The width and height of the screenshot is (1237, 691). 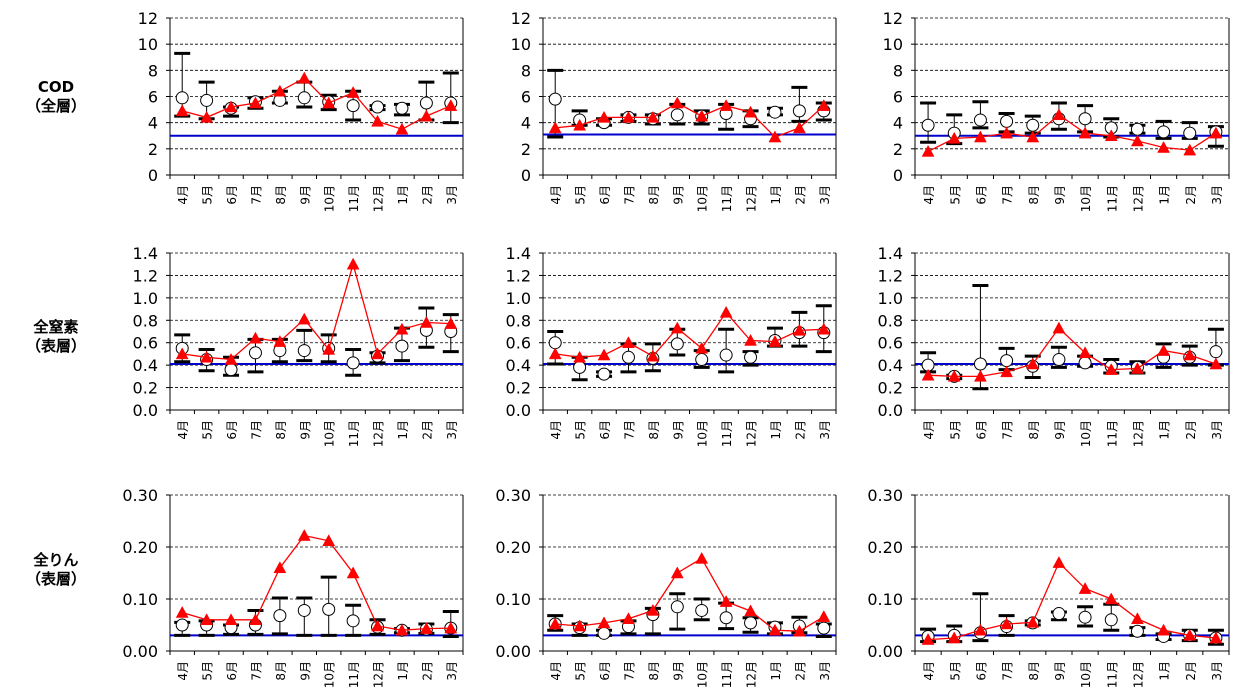 I want to click on y-tick-label: 1.2, so click(x=145, y=275).